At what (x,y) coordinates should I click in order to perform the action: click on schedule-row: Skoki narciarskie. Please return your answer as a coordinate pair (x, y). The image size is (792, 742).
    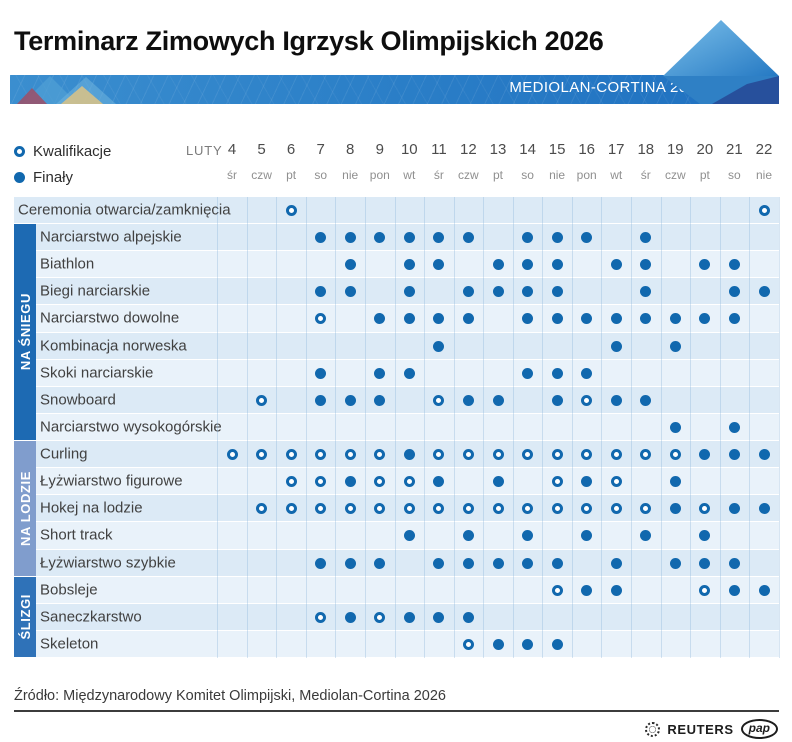
    Looking at the image, I should click on (396, 373).